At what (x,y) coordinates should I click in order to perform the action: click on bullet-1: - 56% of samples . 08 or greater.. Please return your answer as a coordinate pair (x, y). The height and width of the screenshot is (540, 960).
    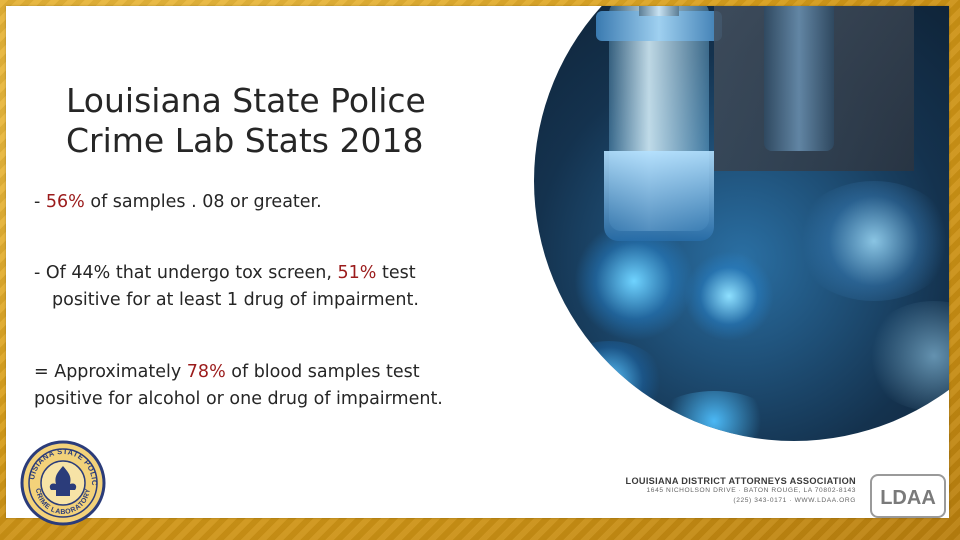
    Looking at the image, I should click on (178, 202).